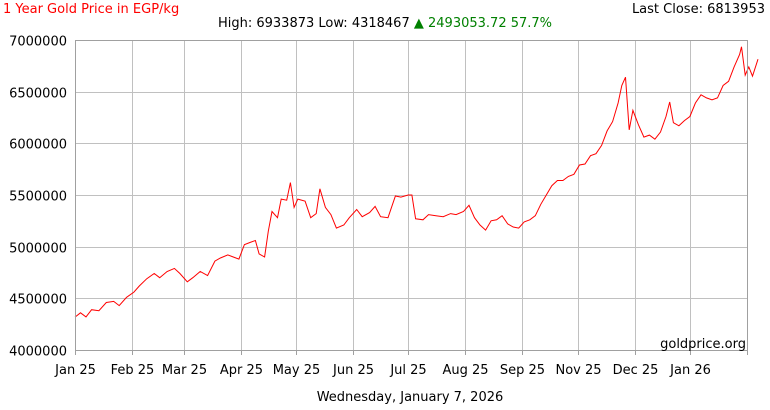  What do you see at coordinates (38, 352) in the screenshot?
I see `y-tick-label: 4000000` at bounding box center [38, 352].